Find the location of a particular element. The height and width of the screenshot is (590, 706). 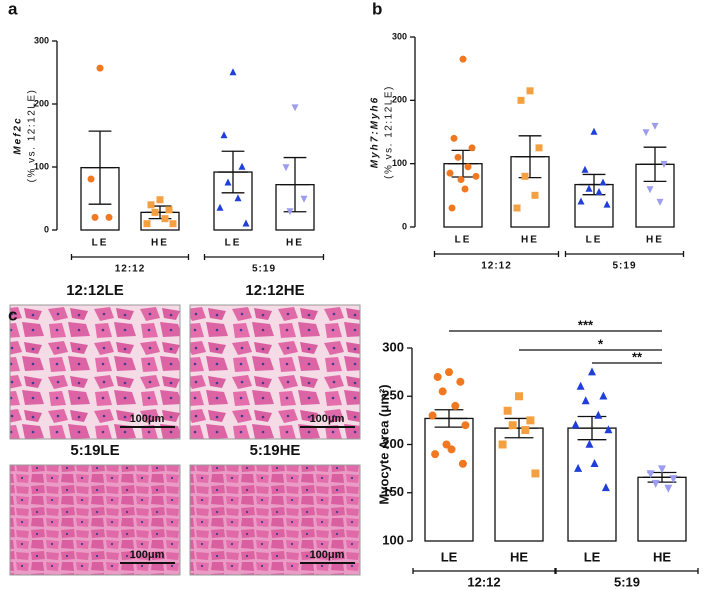

bar is located at coordinates (662, 509).